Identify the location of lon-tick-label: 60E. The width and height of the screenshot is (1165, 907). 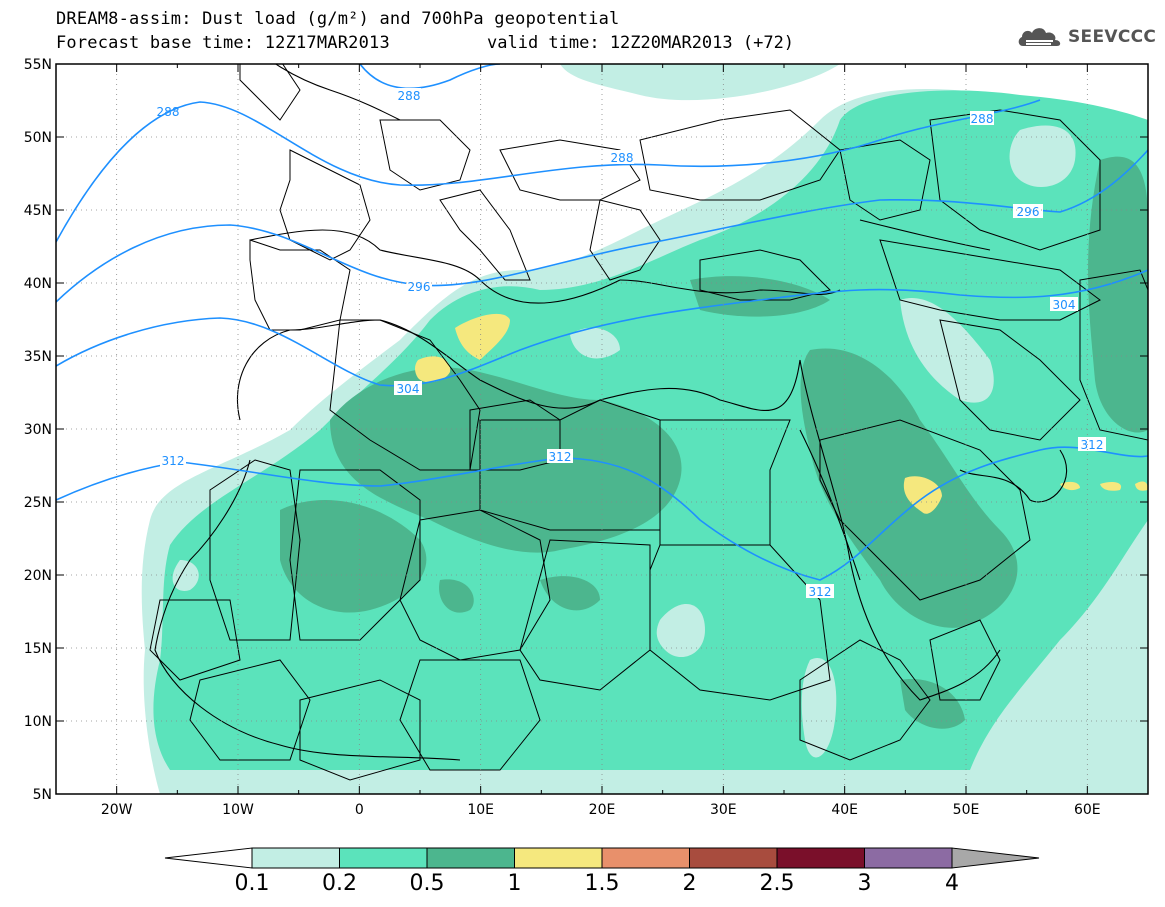
(1087, 810).